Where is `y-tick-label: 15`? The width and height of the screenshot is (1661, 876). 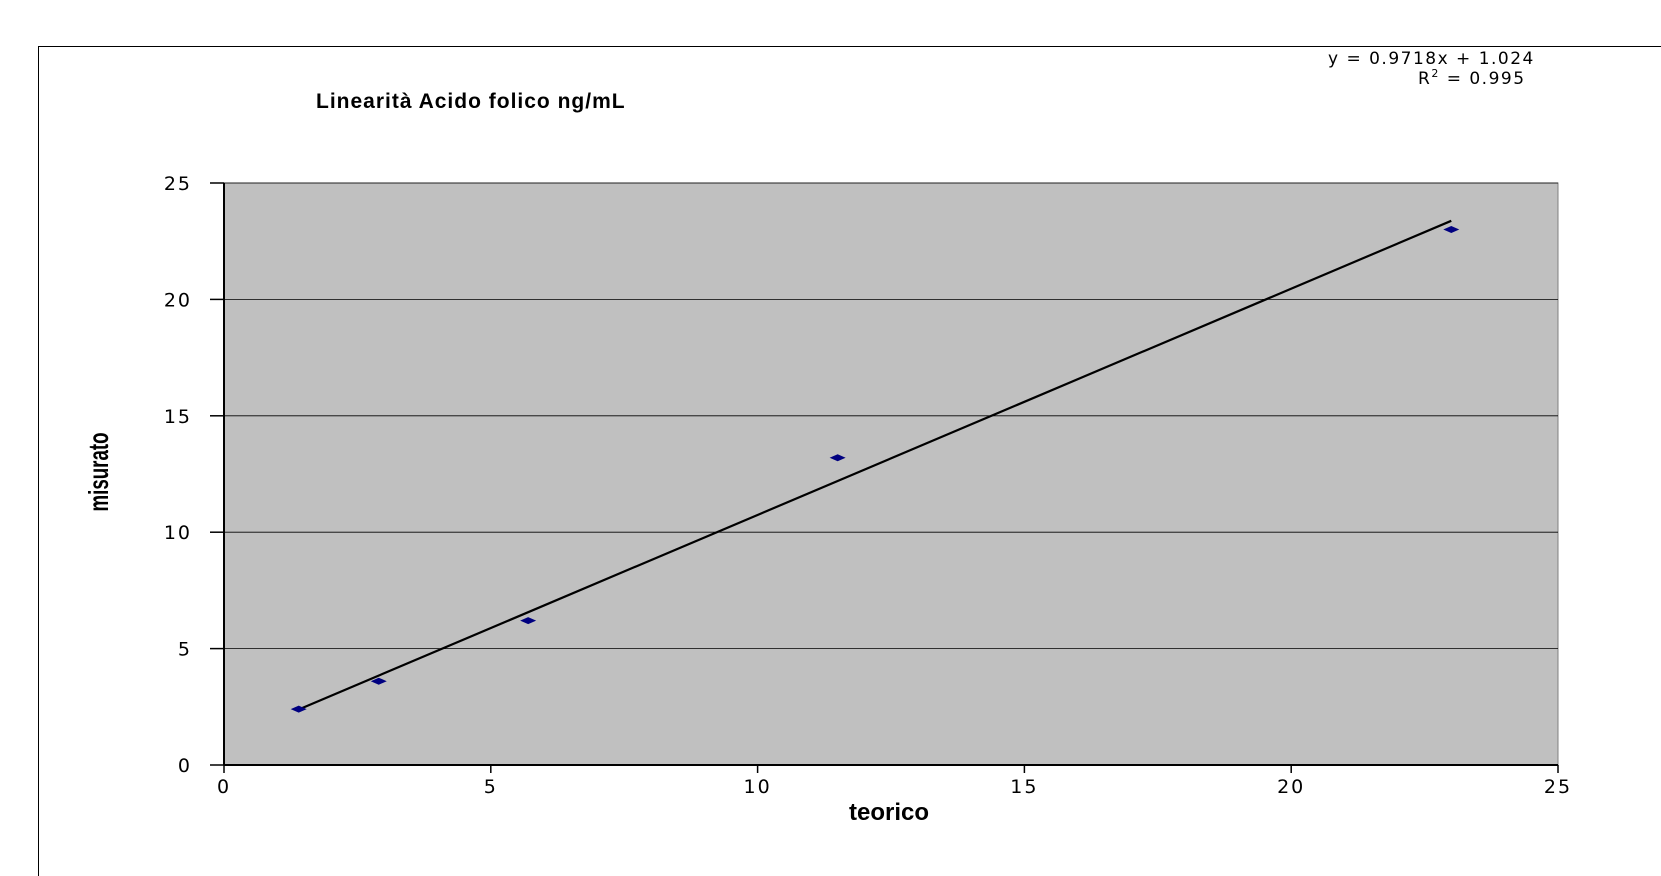 y-tick-label: 15 is located at coordinates (178, 417).